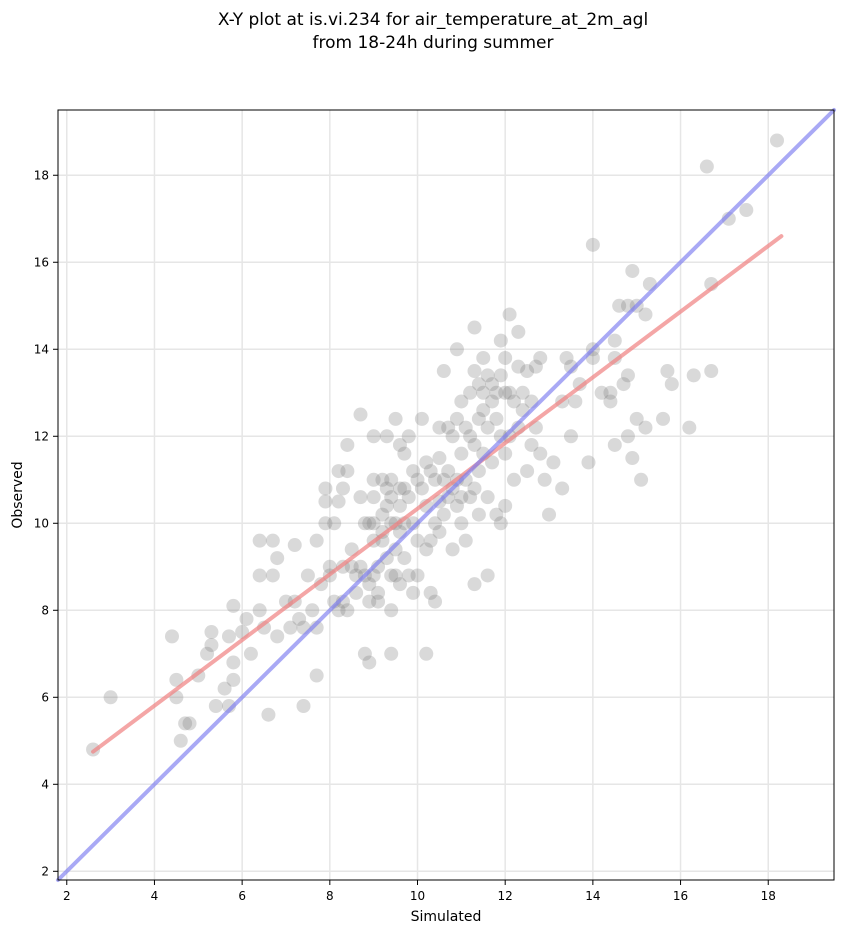 This screenshot has height=934, width=843. Describe the element at coordinates (680, 896) in the screenshot. I see `x-tick-label: 16` at that location.